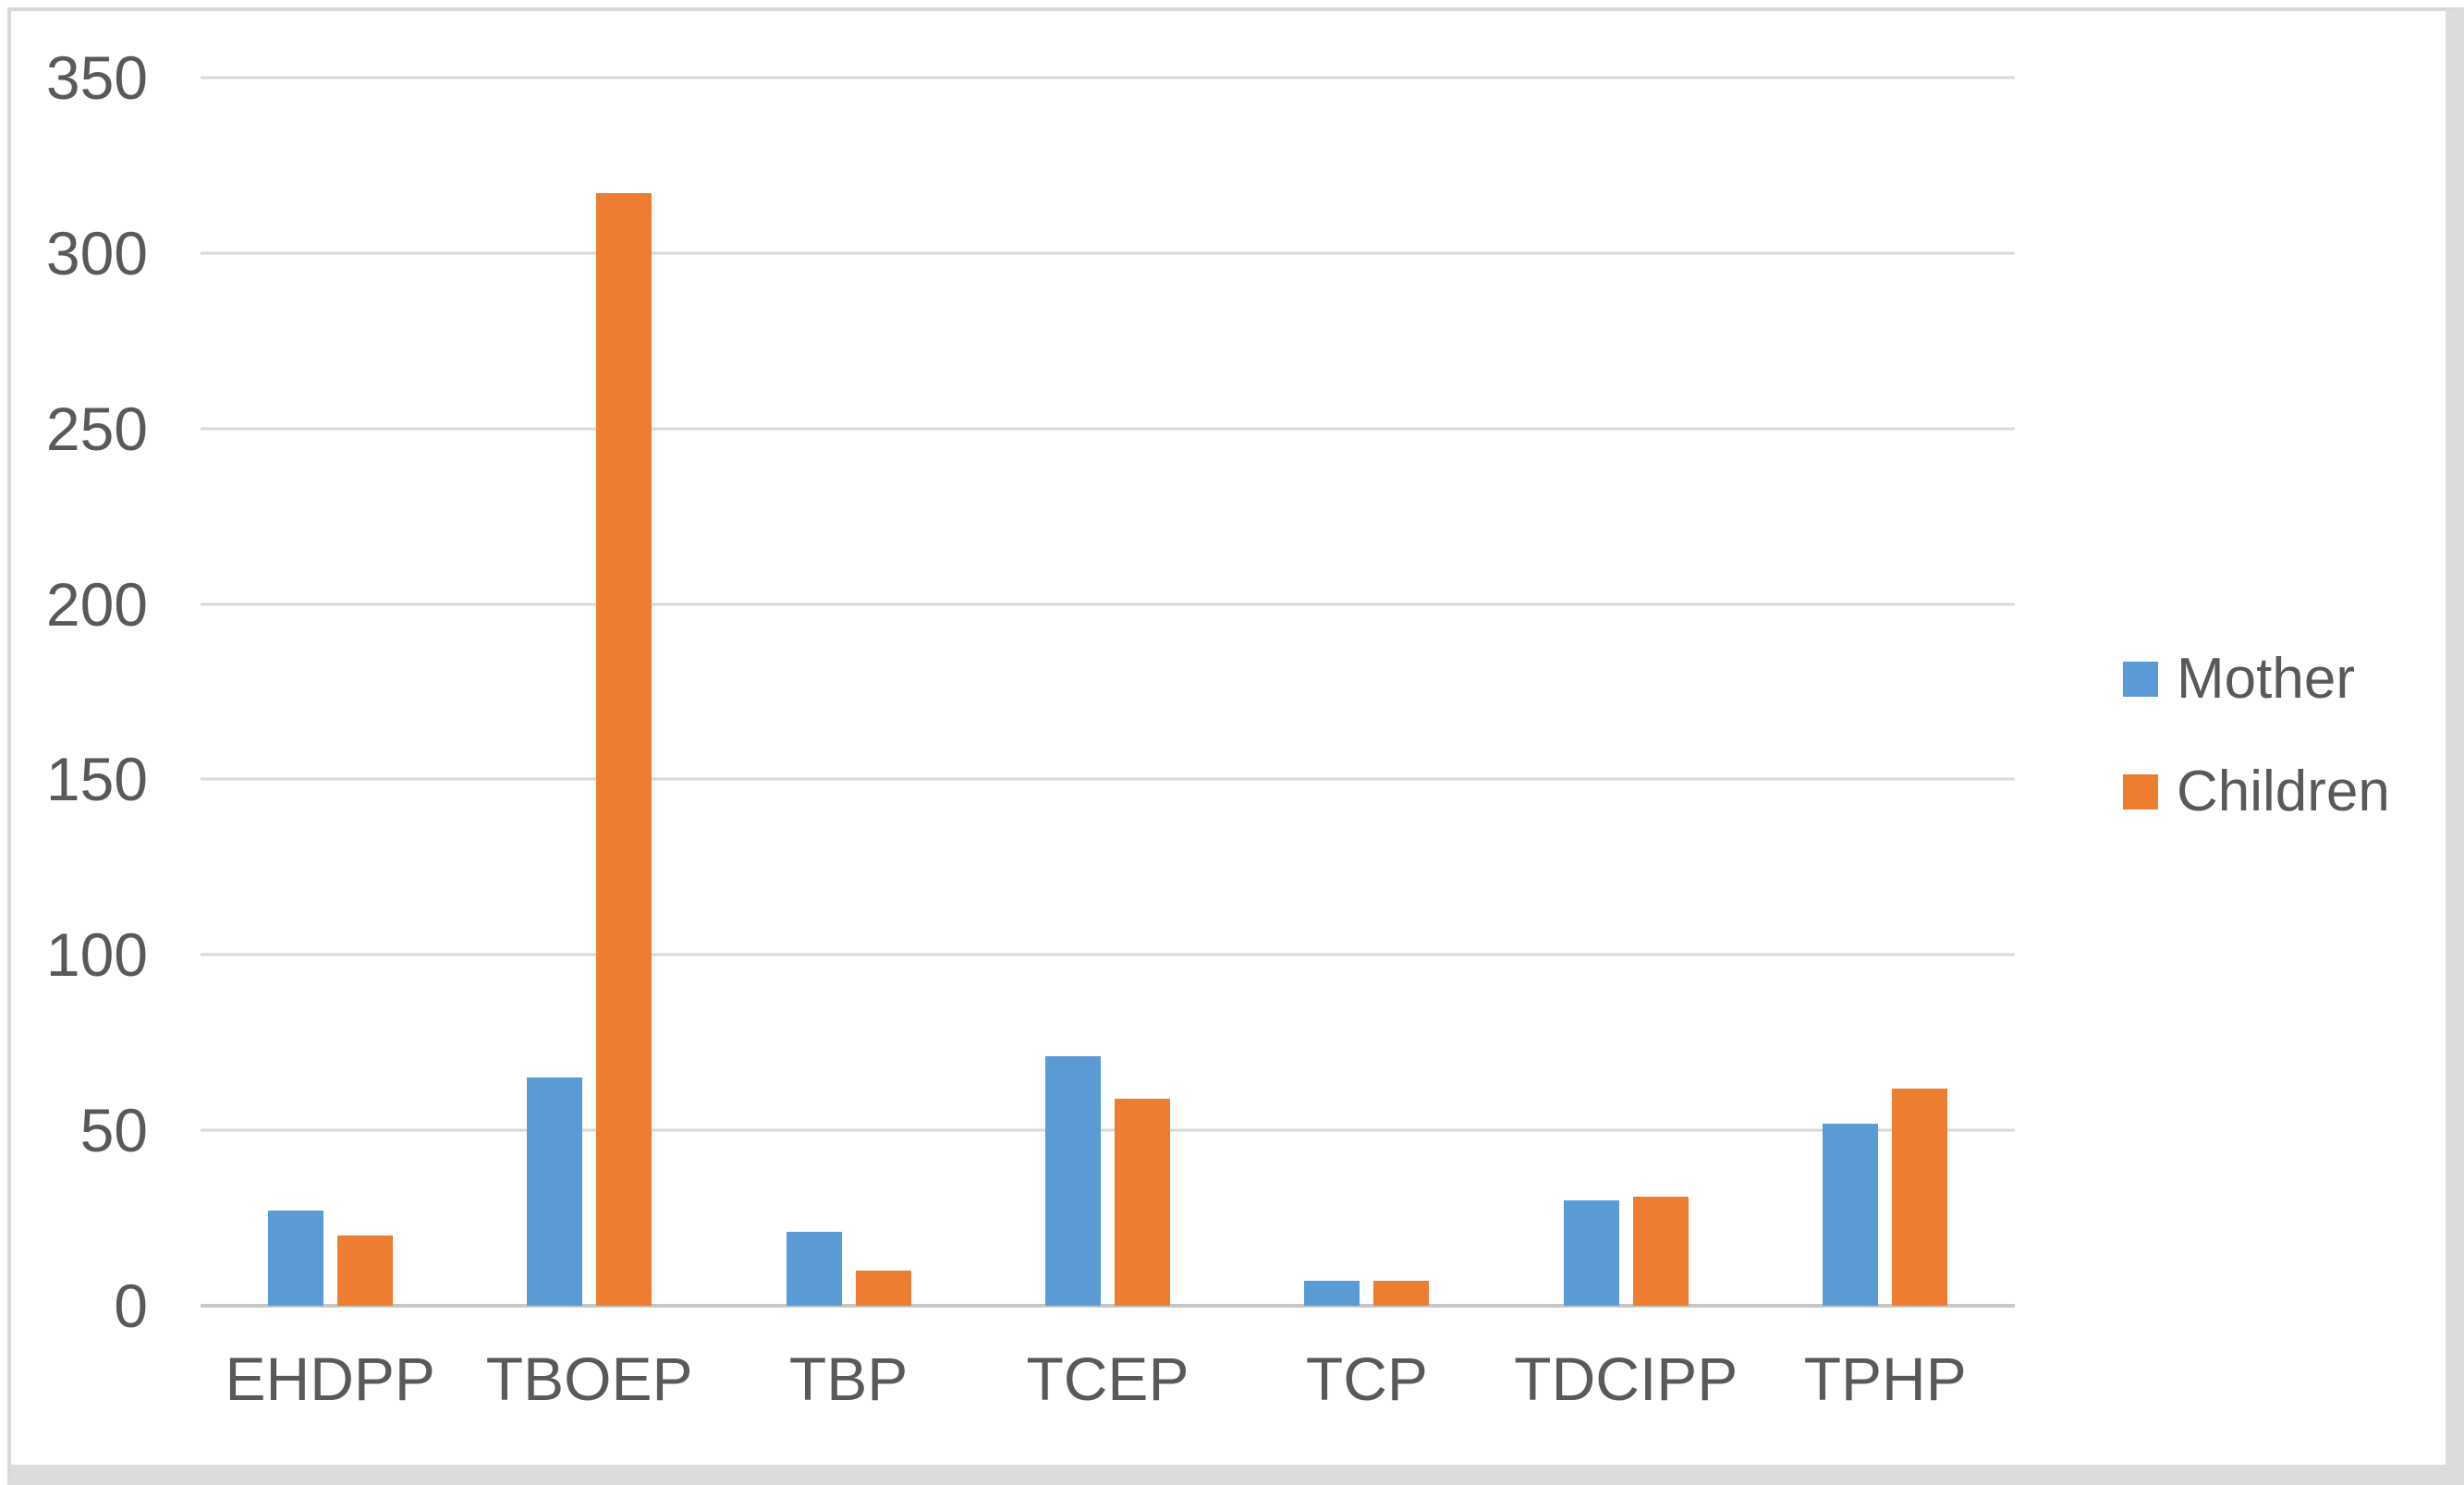  What do you see at coordinates (74, 691) in the screenshot?
I see `y-axis: 350 300 250 200 150 100 50 0` at bounding box center [74, 691].